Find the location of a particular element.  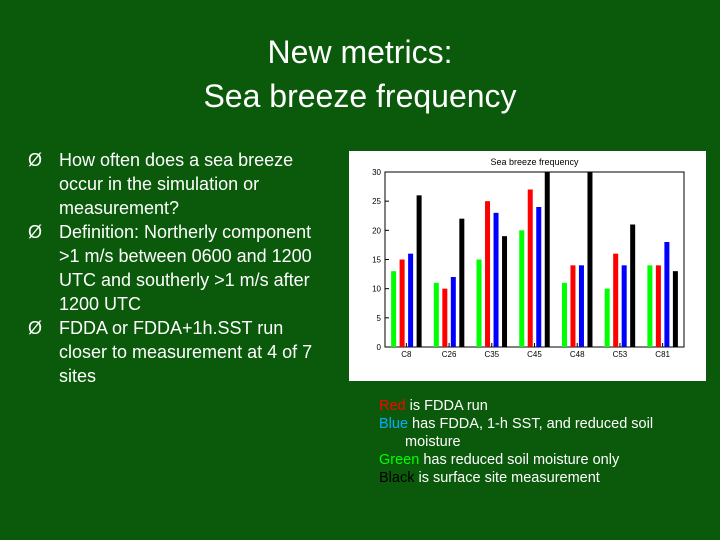

legend-row-blue-cont: moisture is located at coordinates (433, 442).